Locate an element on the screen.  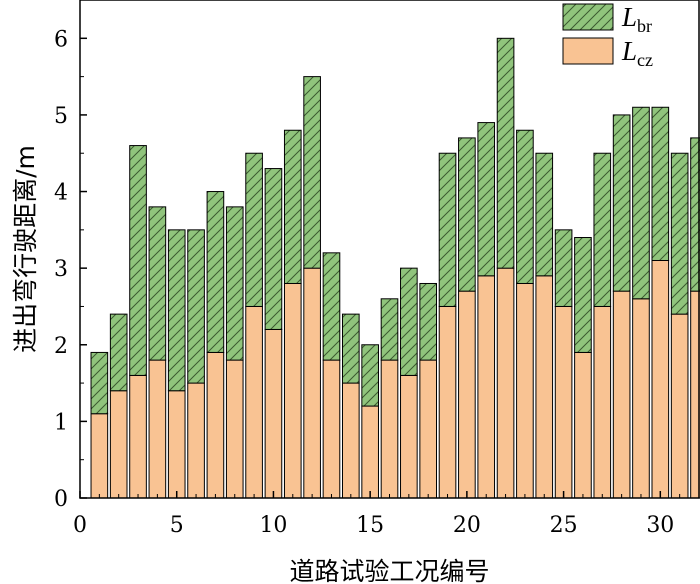
x-tick-label: 5 is located at coordinates (177, 525).